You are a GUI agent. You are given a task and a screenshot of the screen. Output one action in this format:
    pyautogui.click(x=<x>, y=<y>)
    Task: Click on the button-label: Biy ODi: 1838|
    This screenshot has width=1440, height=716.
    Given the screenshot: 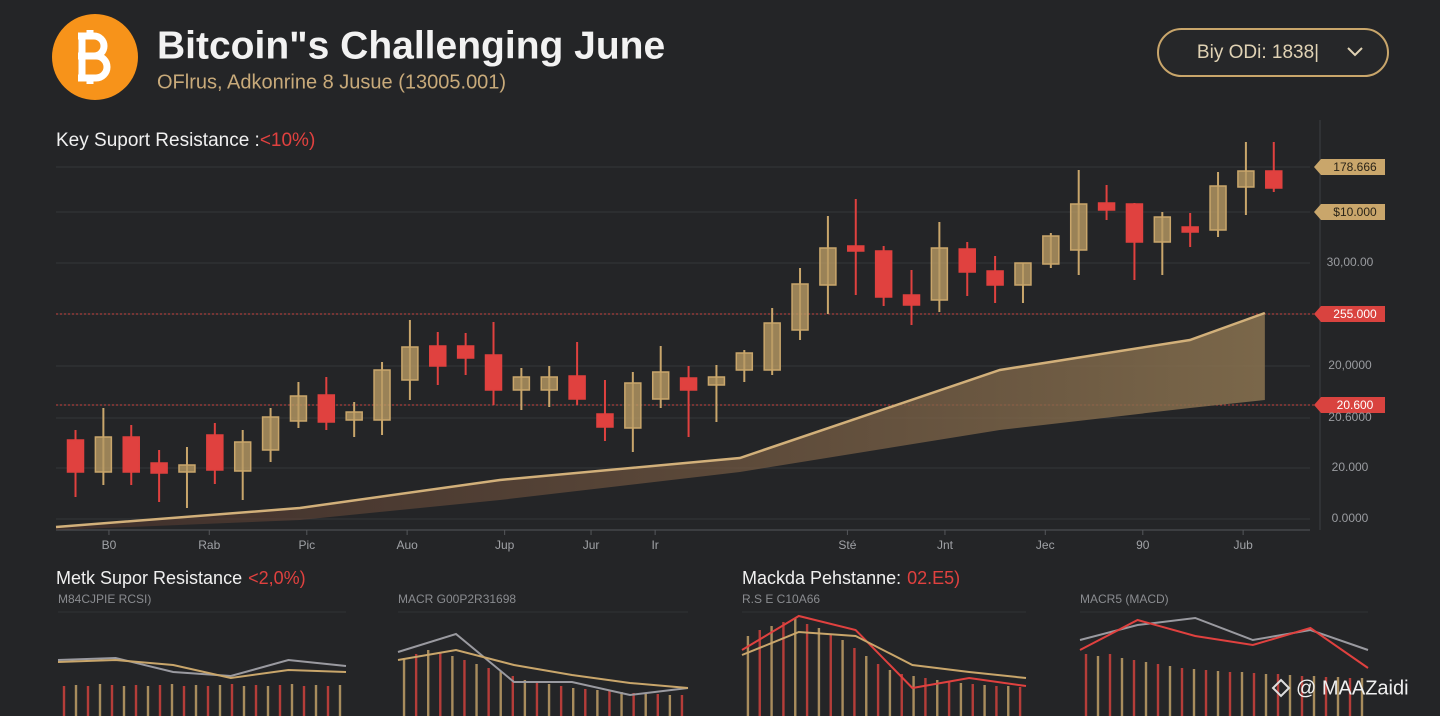 What is the action you would take?
    pyautogui.click(x=1258, y=52)
    